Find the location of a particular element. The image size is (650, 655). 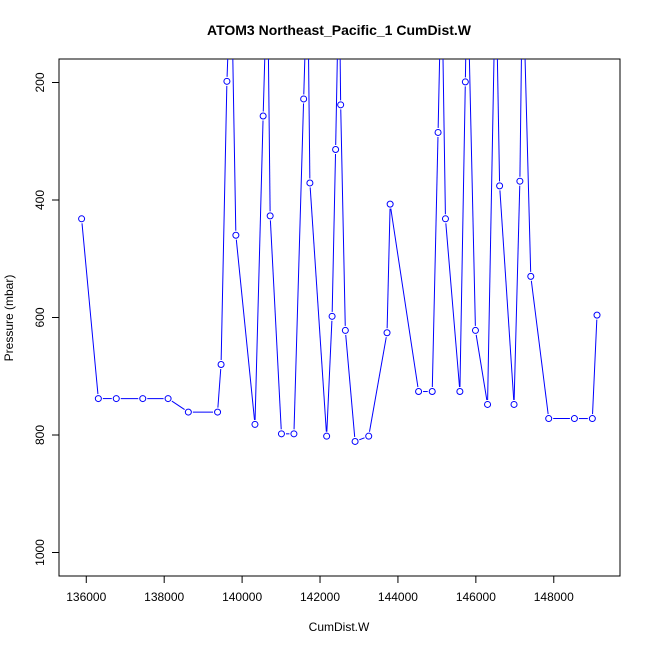

y-tick-label: 400 is located at coordinates (40, 200).